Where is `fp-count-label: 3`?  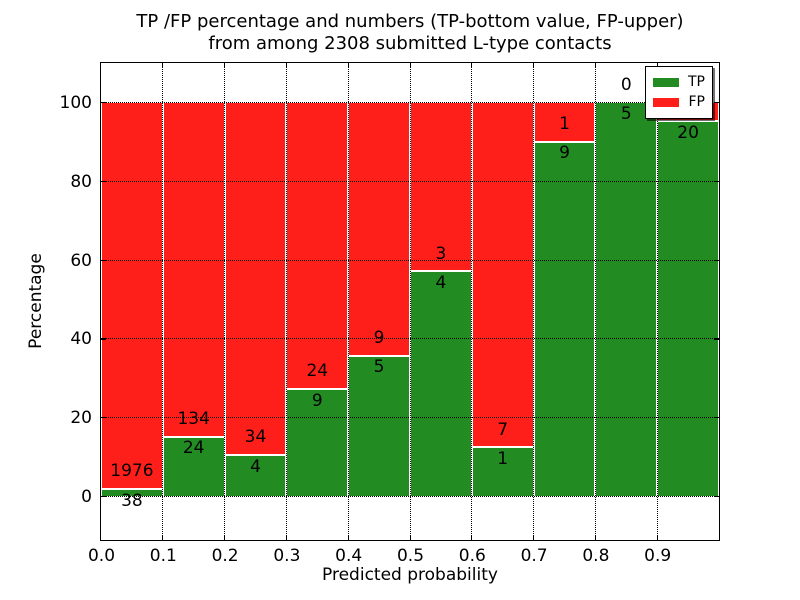 fp-count-label: 3 is located at coordinates (441, 253).